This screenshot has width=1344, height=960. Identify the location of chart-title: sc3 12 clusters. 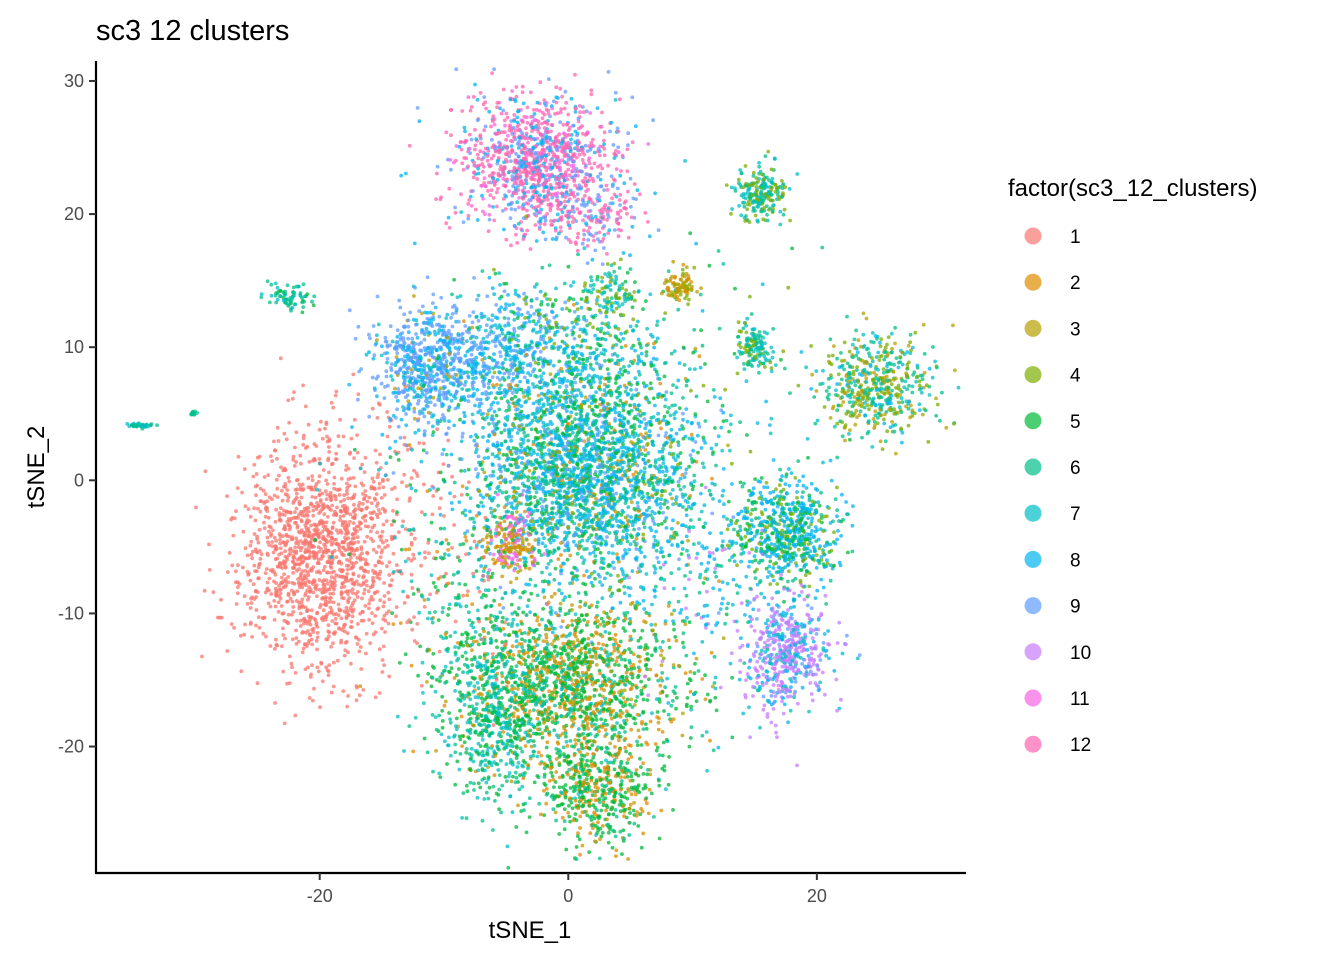
(192, 31).